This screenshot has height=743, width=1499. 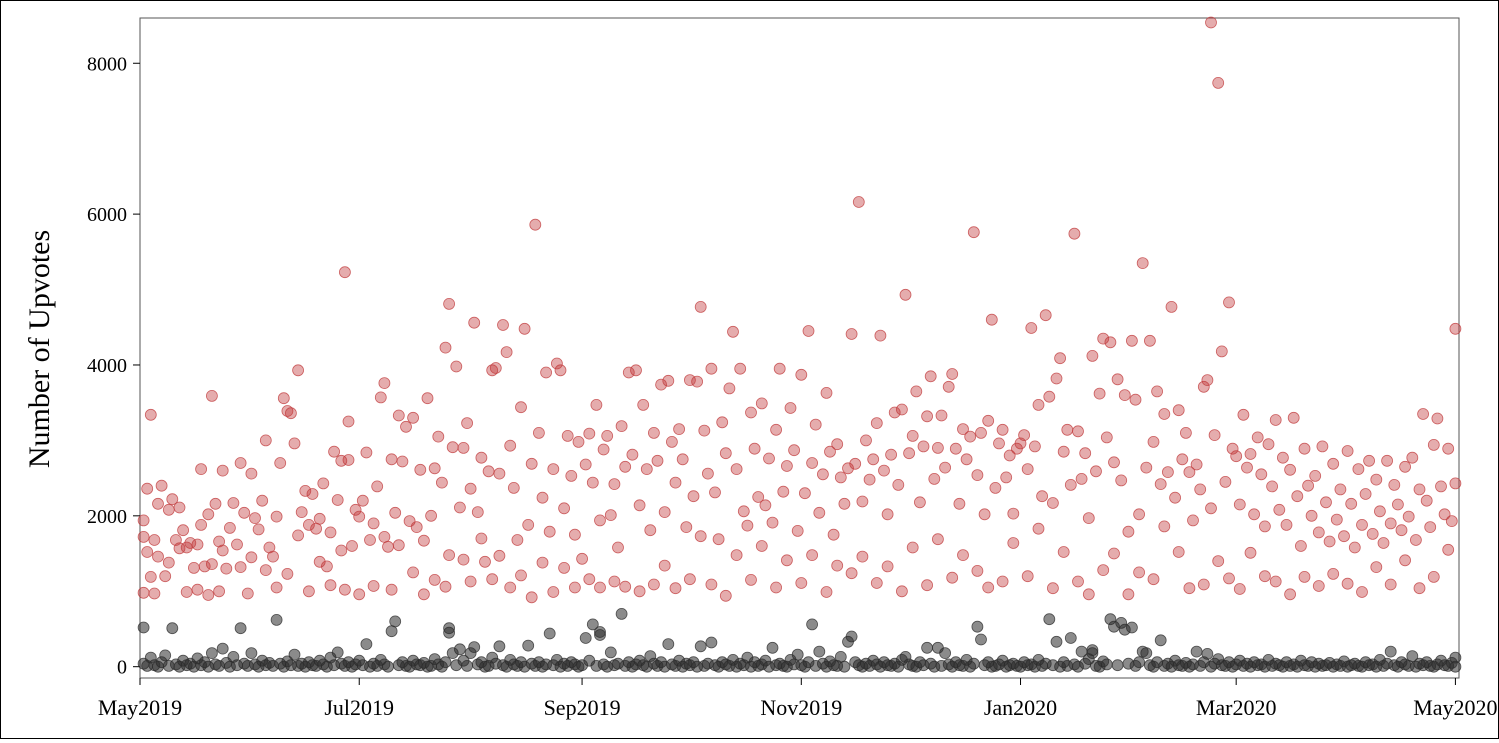 What do you see at coordinates (107, 517) in the screenshot?
I see `y-tick-label: 2000` at bounding box center [107, 517].